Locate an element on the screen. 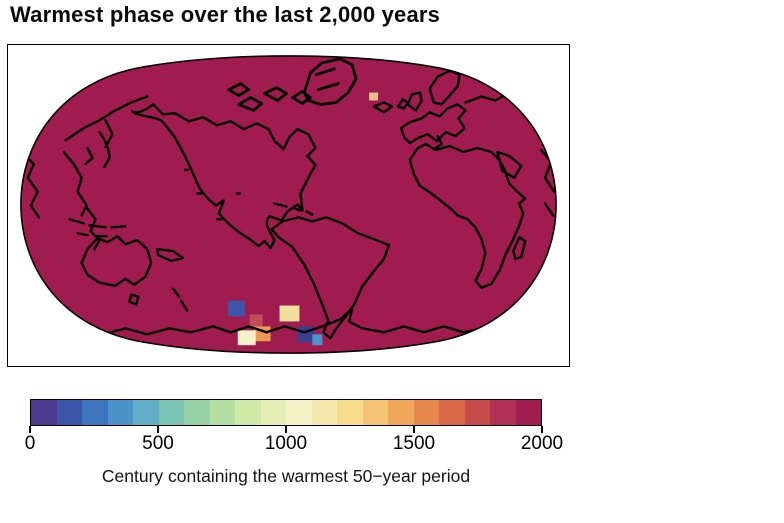 The height and width of the screenshot is (523, 784). colorbar-tick-label: 1500 is located at coordinates (414, 443).